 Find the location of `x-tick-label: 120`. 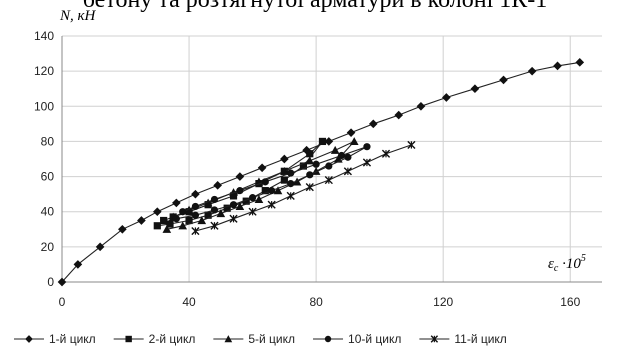

x-tick-label: 120 is located at coordinates (443, 302).